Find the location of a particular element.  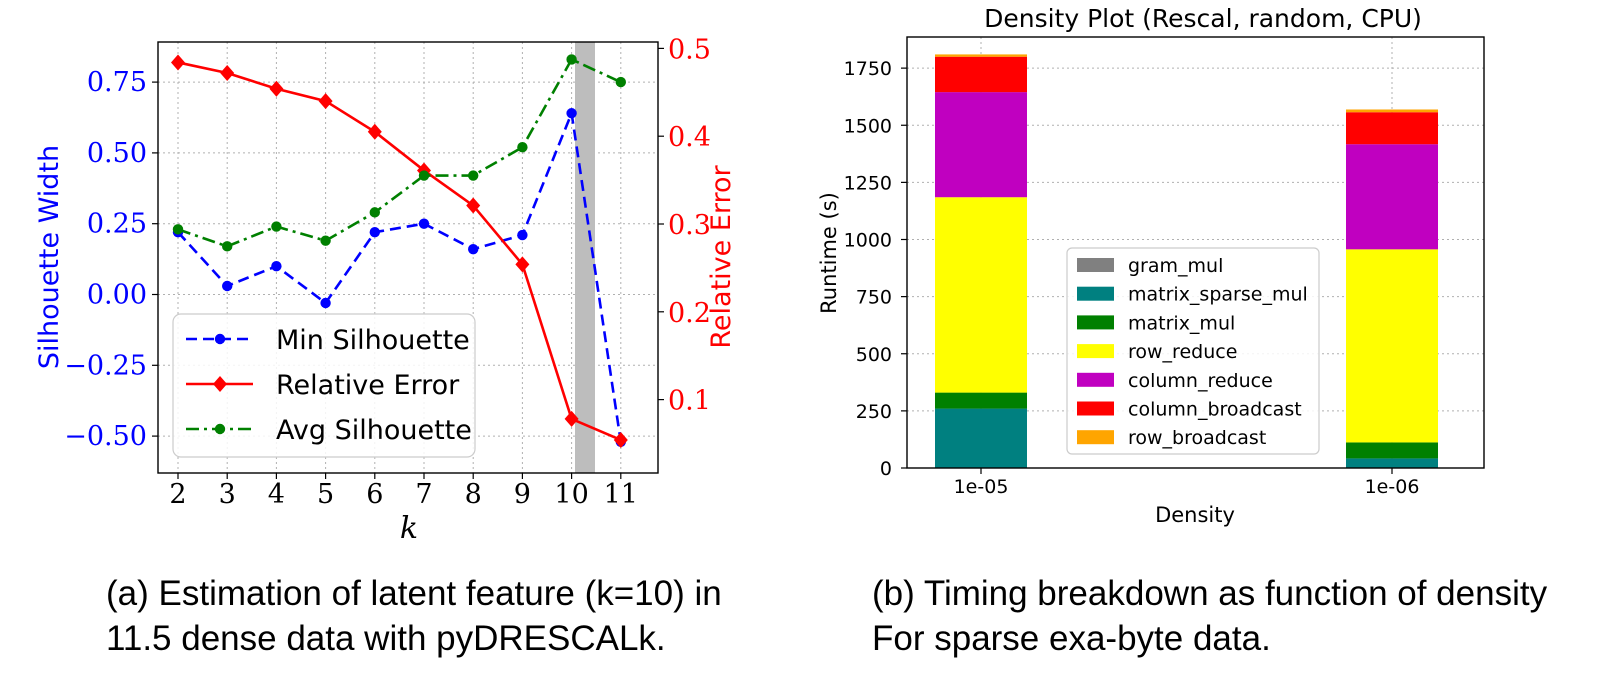

legend-label-gram-mul: gram_mul is located at coordinates (1175, 266).